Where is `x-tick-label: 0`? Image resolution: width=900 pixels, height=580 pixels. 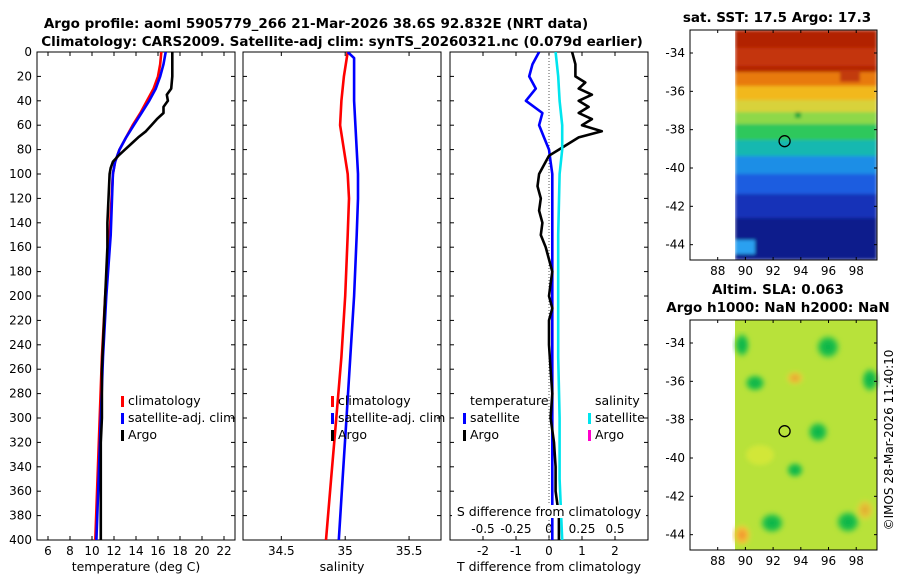 x-tick-label: 0 is located at coordinates (549, 551).